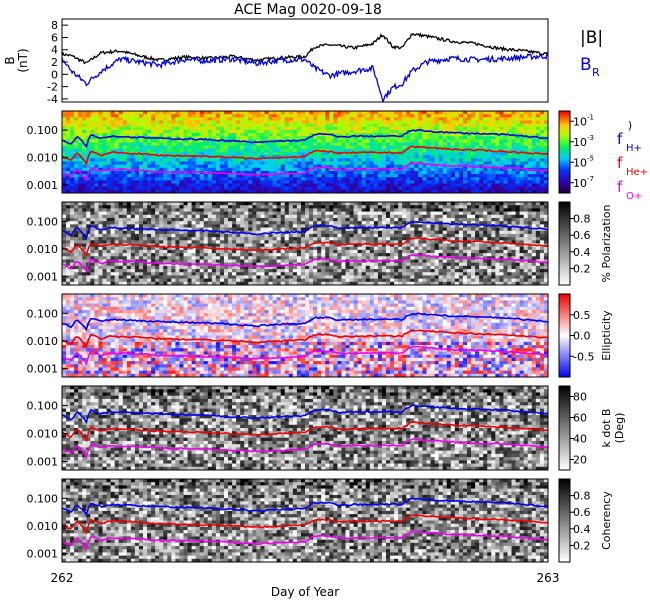 This screenshot has height=600, width=650. I want to click on panel-frame-field, so click(305, 60).